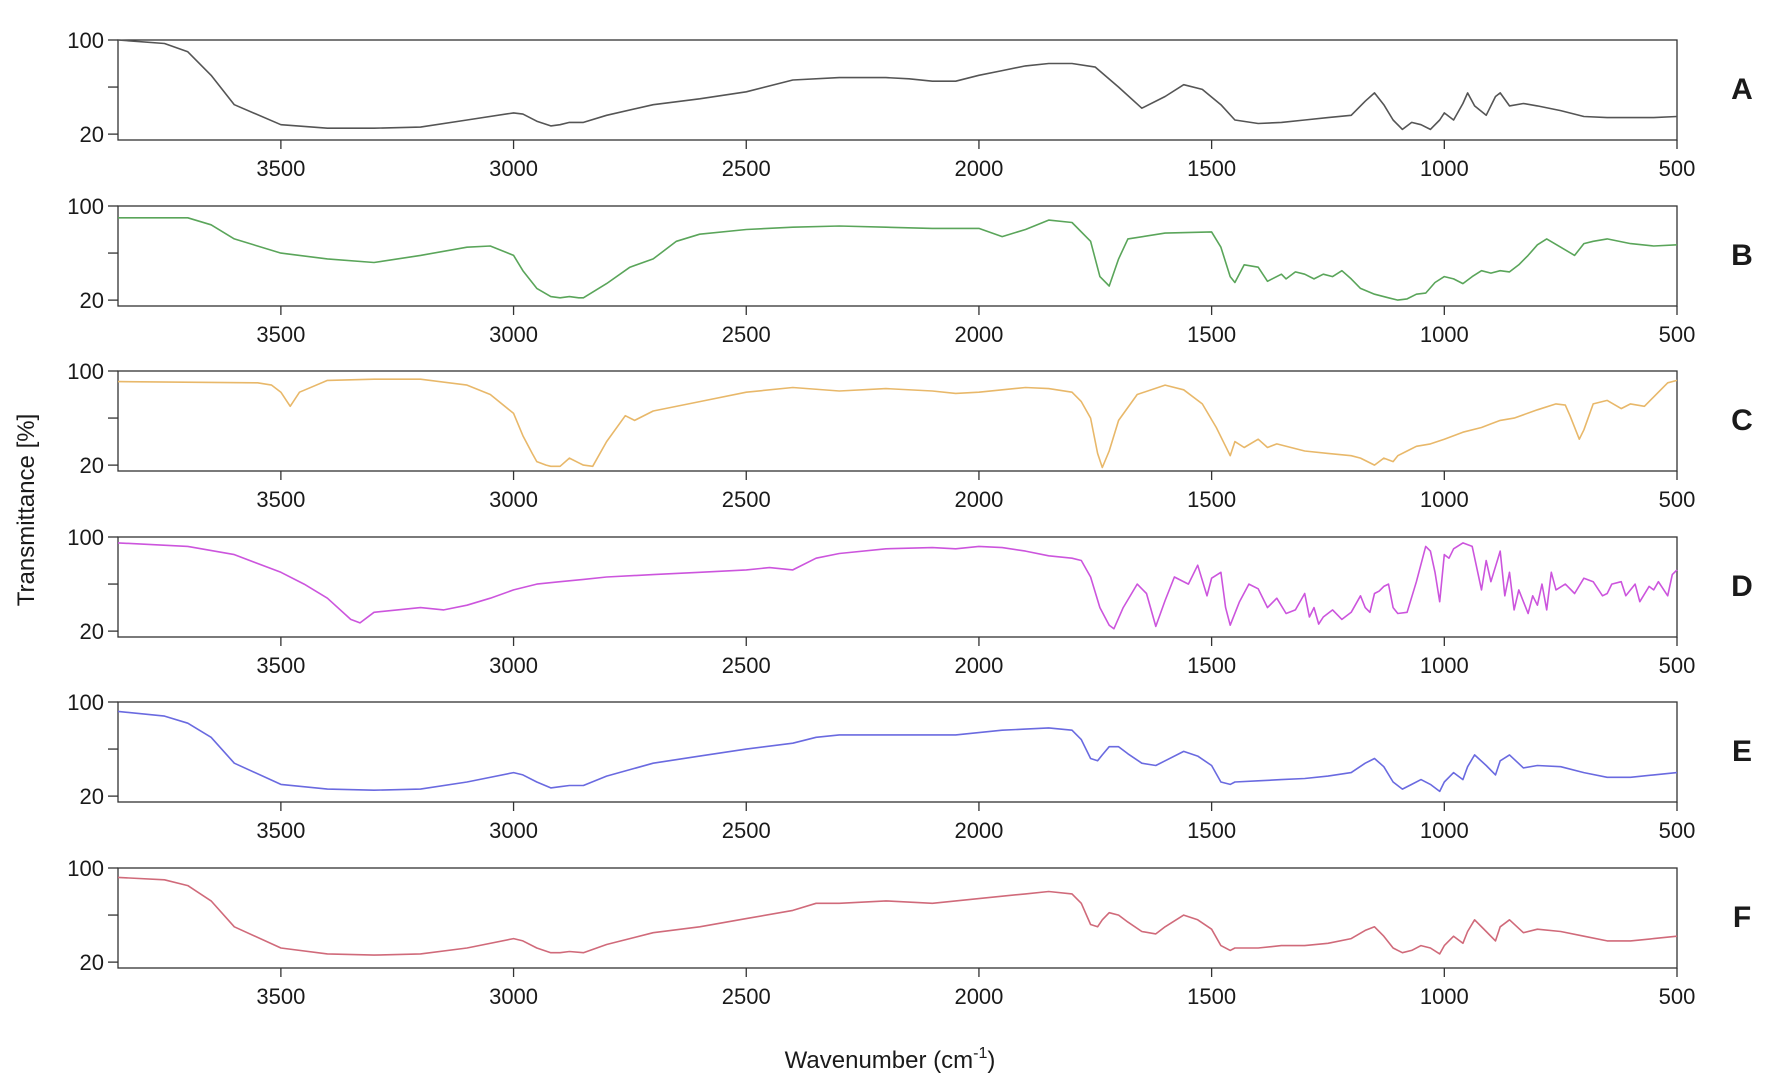 This screenshot has width=1772, height=1087. Describe the element at coordinates (1742, 751) in the screenshot. I see `panel-label-e: E` at that location.